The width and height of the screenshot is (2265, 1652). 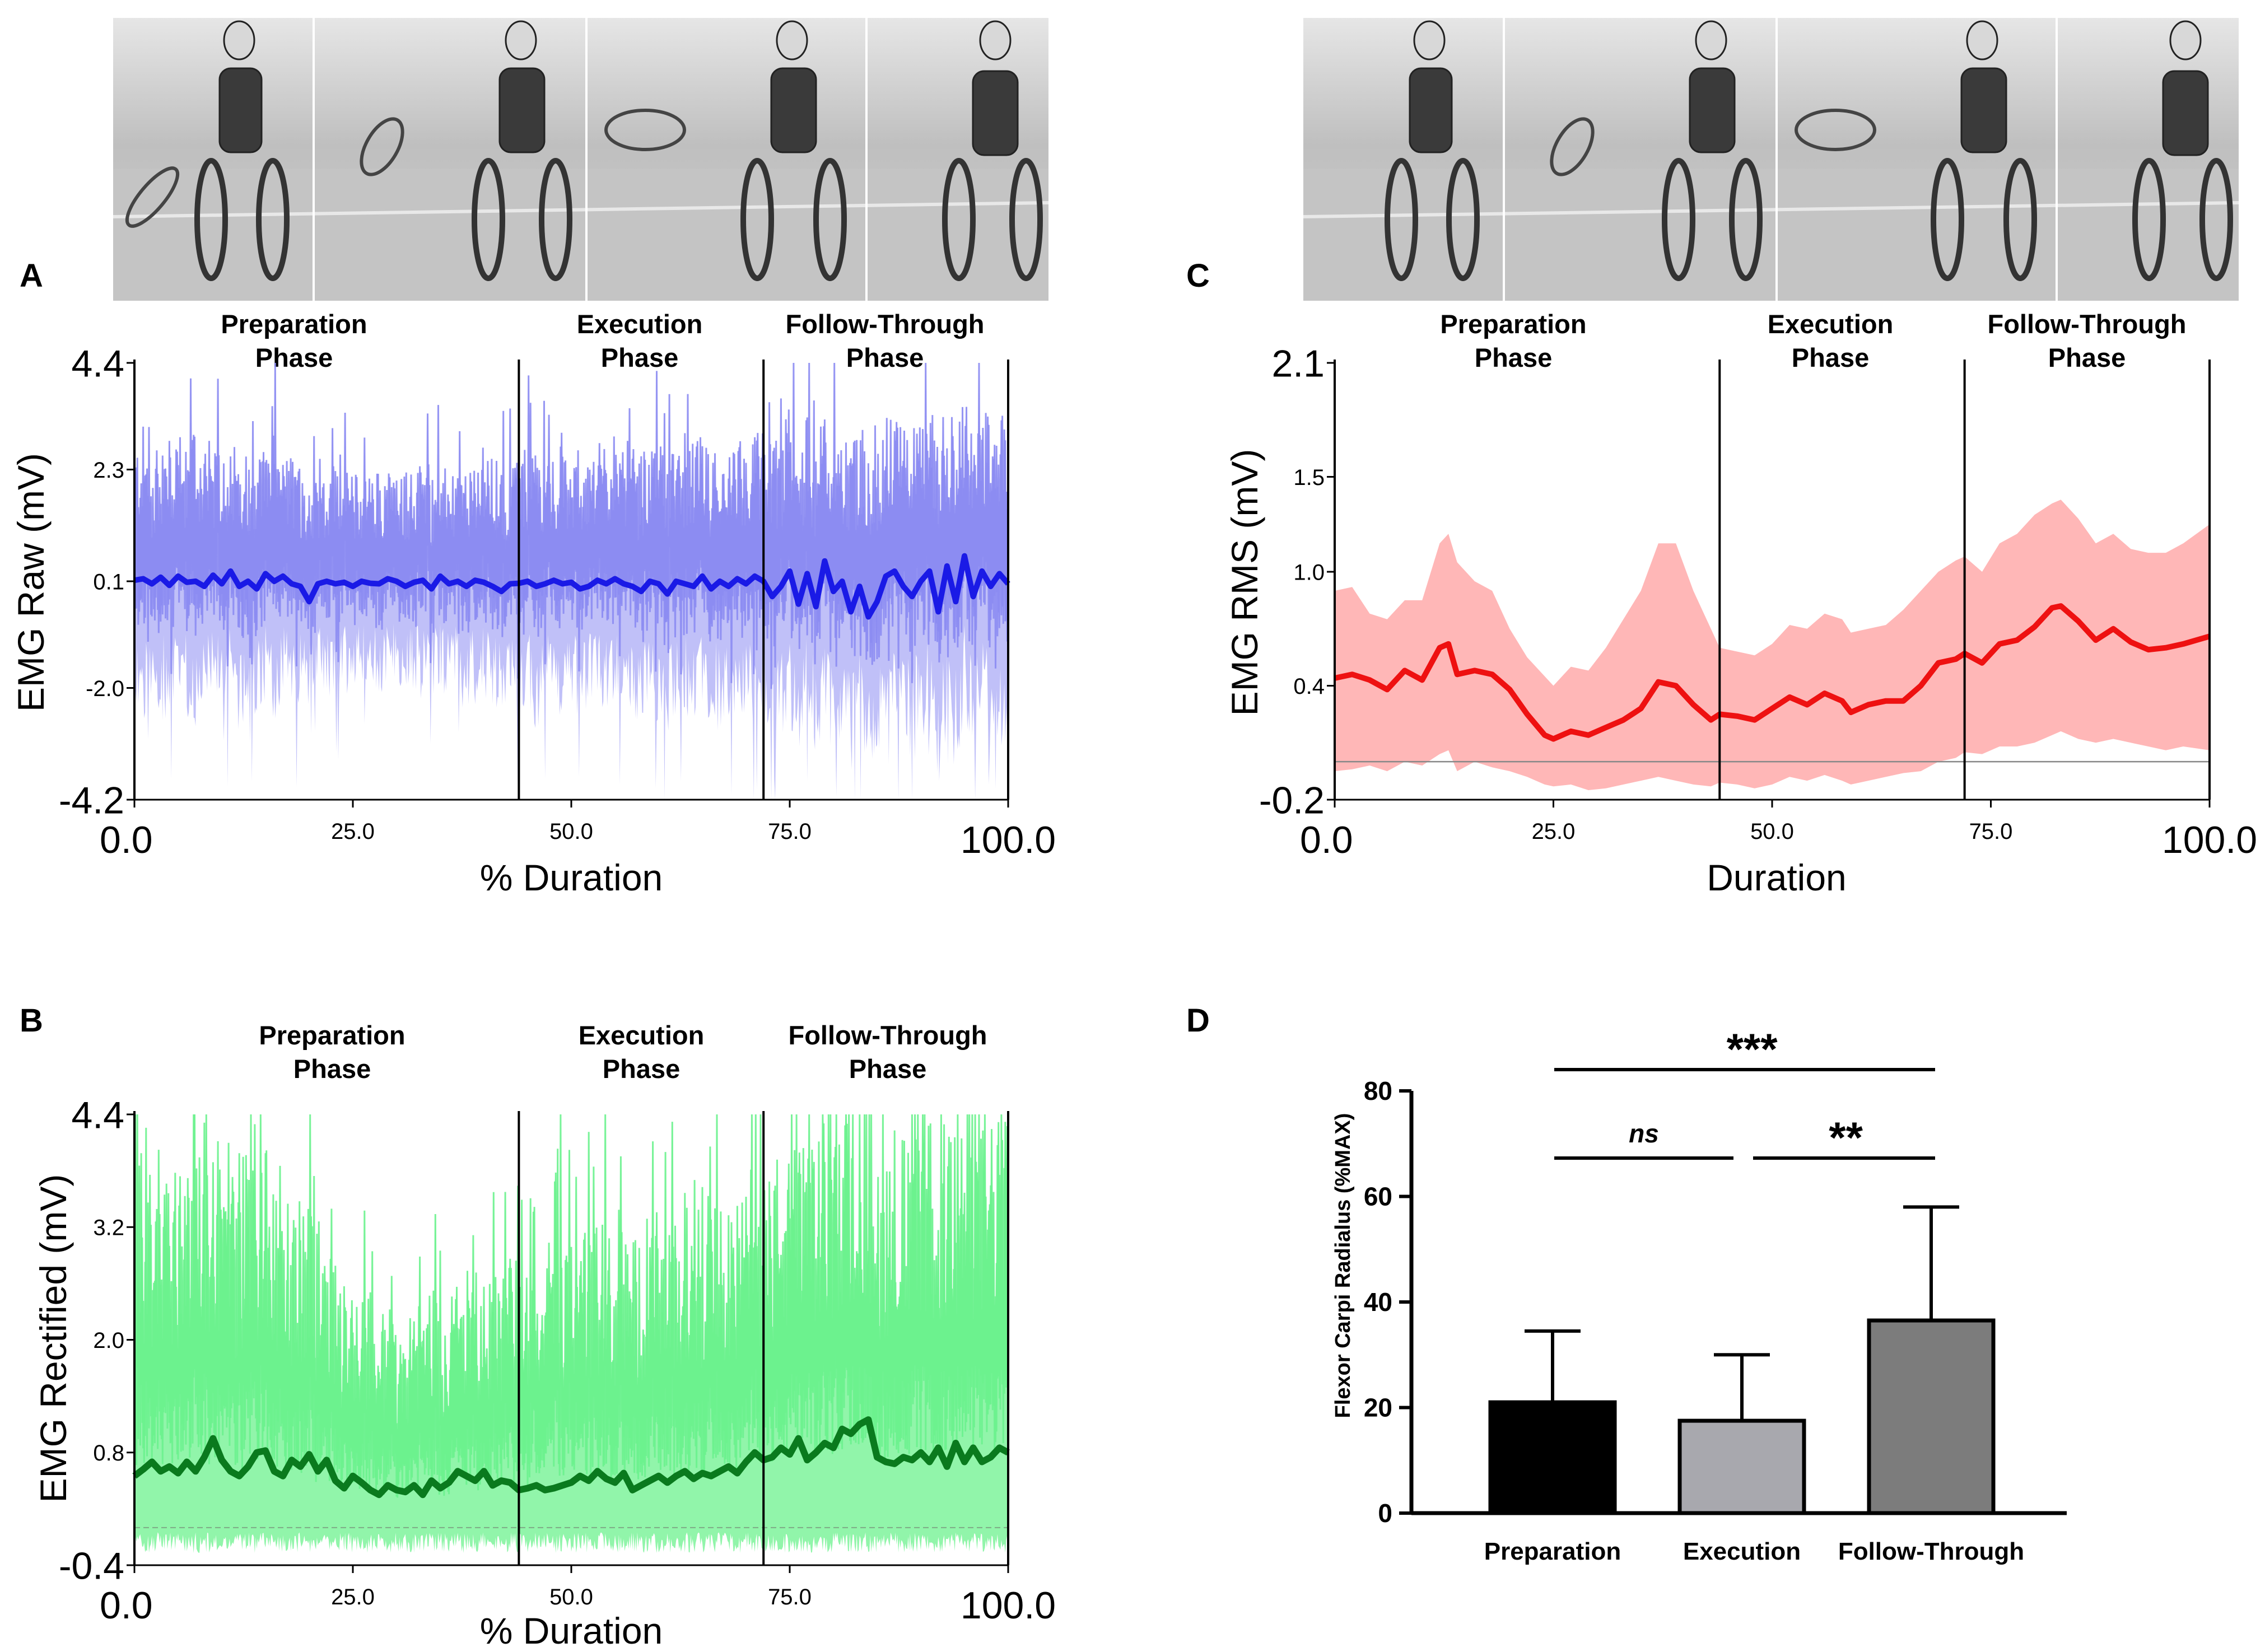 What do you see at coordinates (1378, 1408) in the screenshot?
I see `y-tick-label: 20` at bounding box center [1378, 1408].